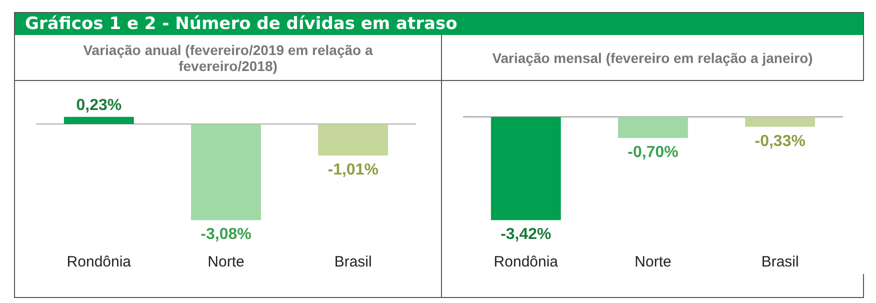 The image size is (876, 303). I want to click on chart-subtitle: Variação mensal (fevereiro em relação a janeiro), so click(652, 58).